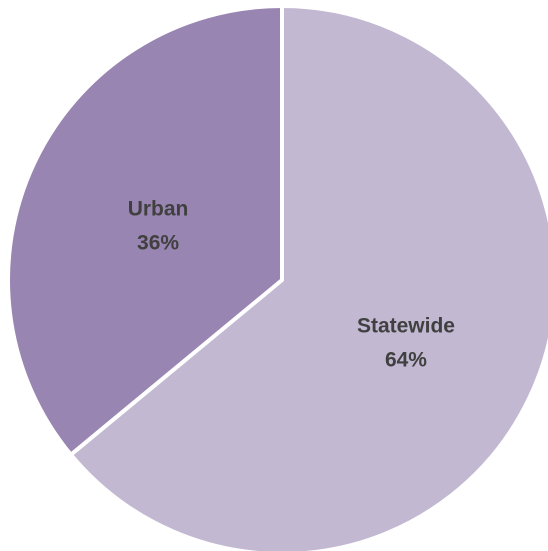 The width and height of the screenshot is (548, 551). Describe the element at coordinates (158, 209) in the screenshot. I see `slice-label-urban: Urban` at that location.